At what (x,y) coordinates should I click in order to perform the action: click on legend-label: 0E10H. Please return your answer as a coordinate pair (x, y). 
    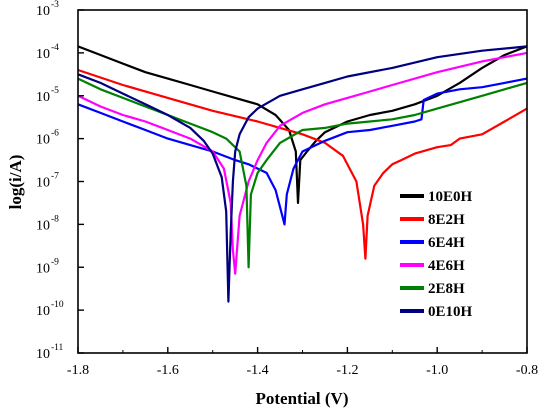
    Looking at the image, I should click on (450, 312).